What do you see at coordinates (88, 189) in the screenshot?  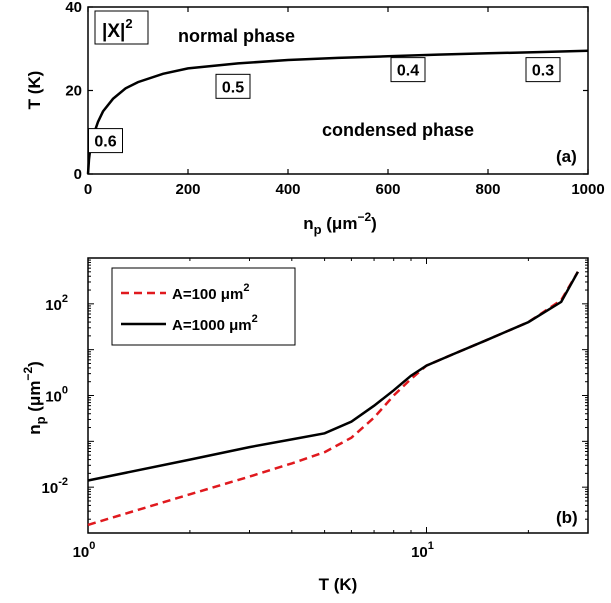 I see `panel-a-x-tick-label: 0` at bounding box center [88, 189].